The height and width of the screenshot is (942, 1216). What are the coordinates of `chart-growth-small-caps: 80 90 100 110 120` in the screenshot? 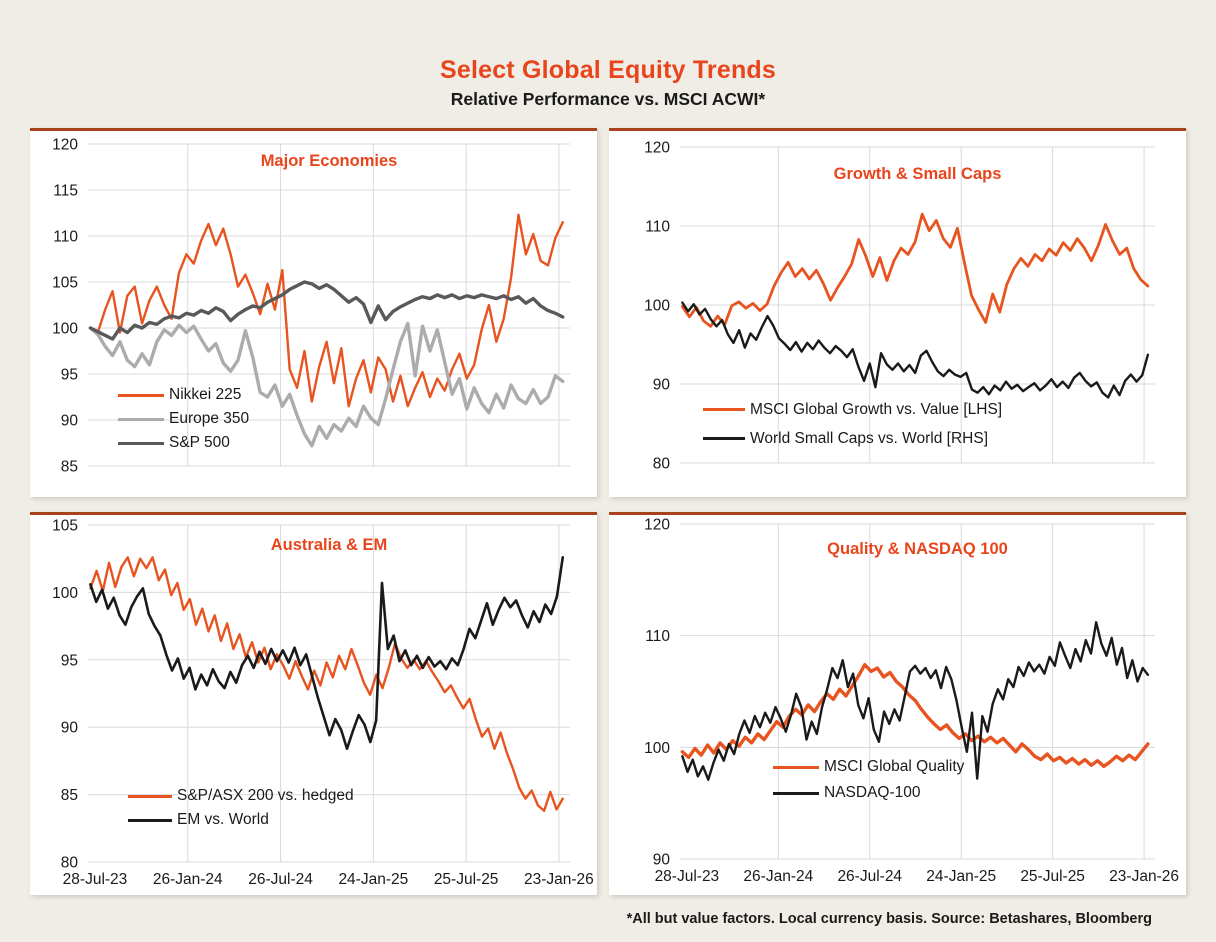 It's located at (899, 306).